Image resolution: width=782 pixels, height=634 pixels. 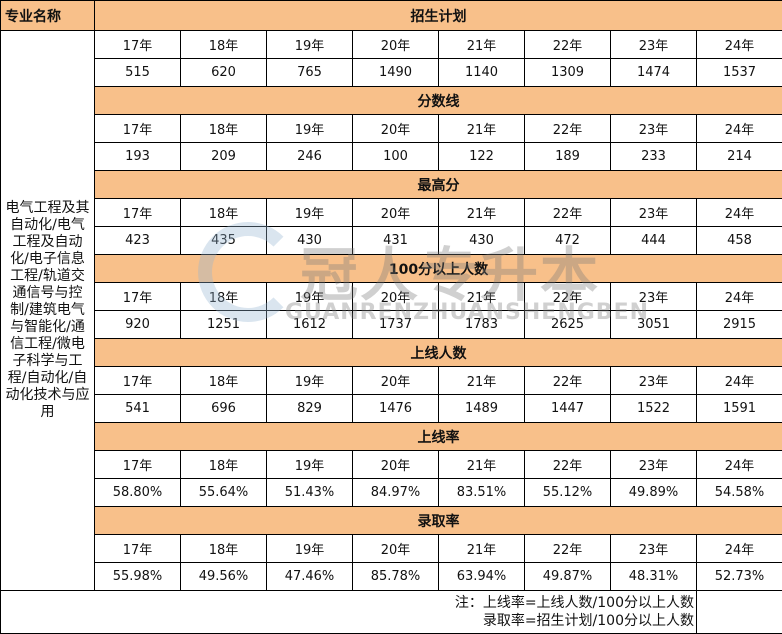 What do you see at coordinates (739, 612) in the screenshot?
I see `empty-cell` at bounding box center [739, 612].